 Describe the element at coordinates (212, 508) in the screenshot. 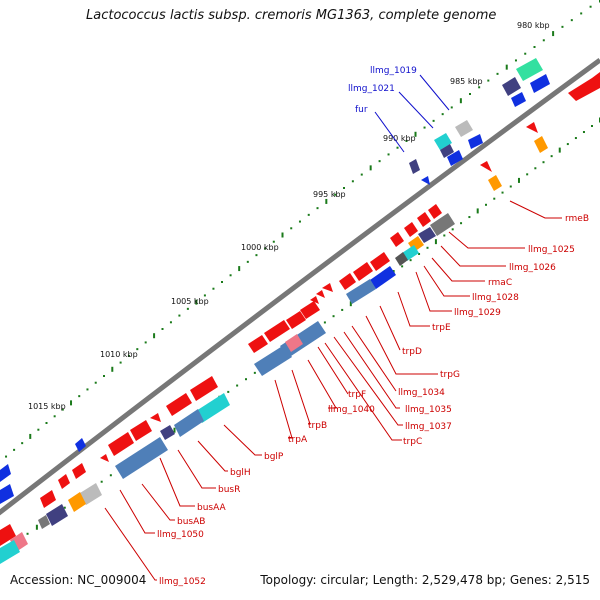

I see `gene-label-busAA: busAA` at that location.